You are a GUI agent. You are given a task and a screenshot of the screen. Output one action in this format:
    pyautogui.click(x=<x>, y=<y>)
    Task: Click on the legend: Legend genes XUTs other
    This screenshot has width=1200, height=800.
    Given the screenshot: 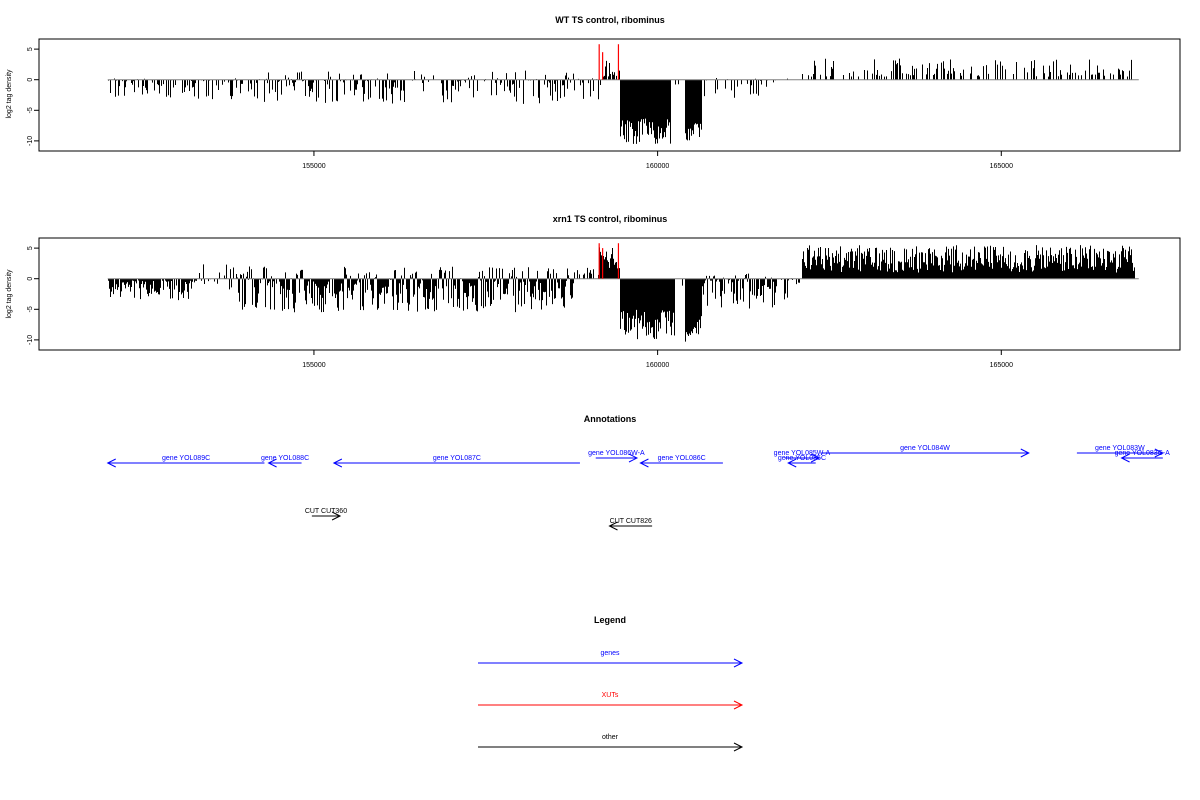 What is the action you would take?
    pyautogui.click(x=611, y=683)
    